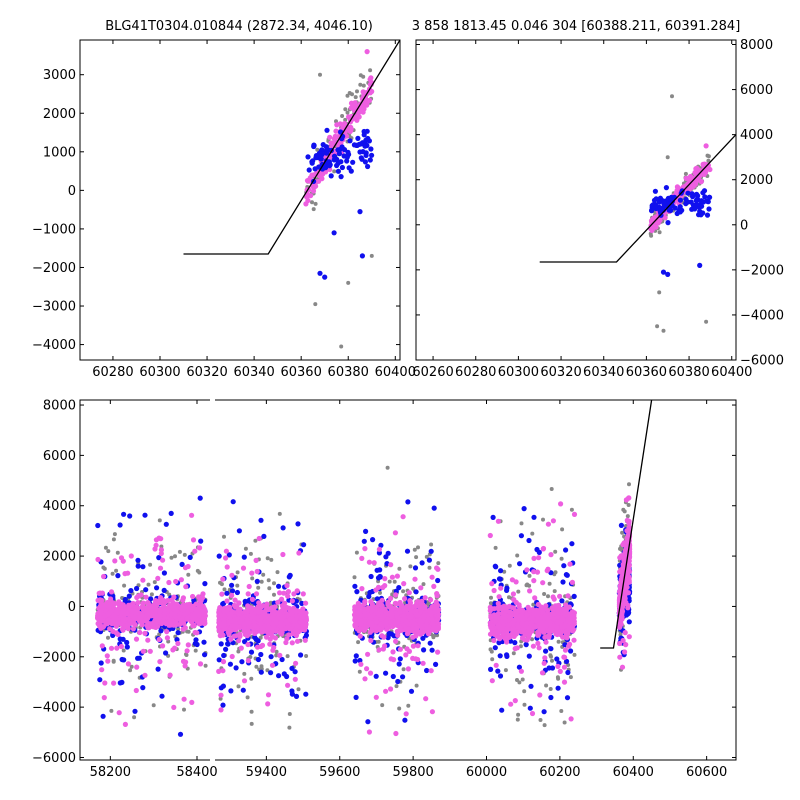  What do you see at coordinates (334, 233) in the screenshot?
I see `outlier-point-blue` at bounding box center [334, 233].